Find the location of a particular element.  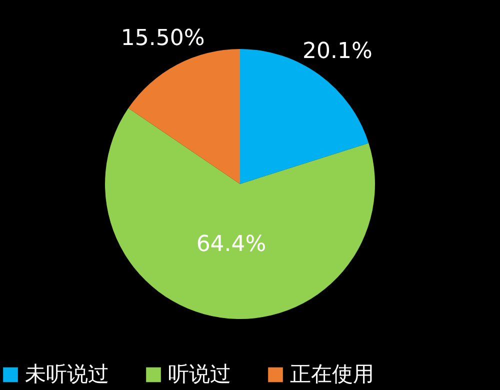

legend-label: 正在使用 is located at coordinates (332, 374).